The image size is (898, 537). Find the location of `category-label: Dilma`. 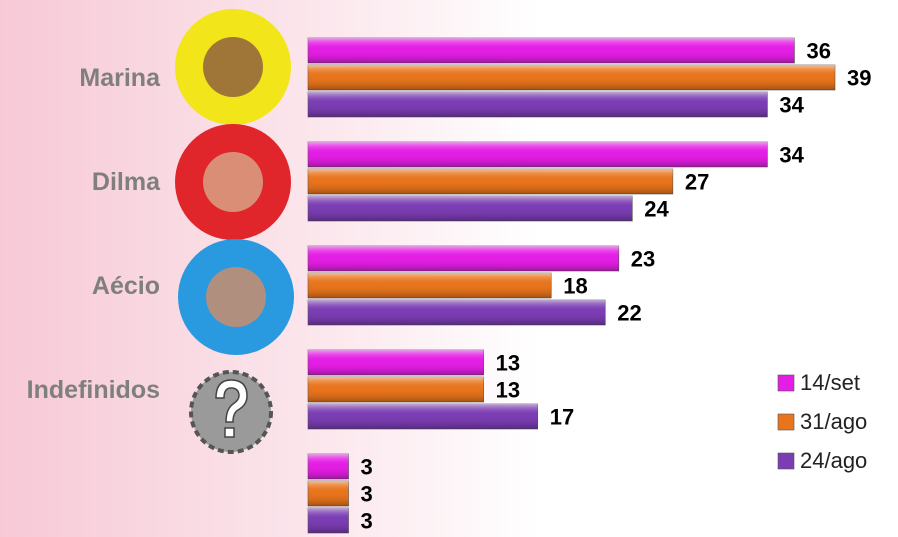

category-label: Dilma is located at coordinates (126, 182).